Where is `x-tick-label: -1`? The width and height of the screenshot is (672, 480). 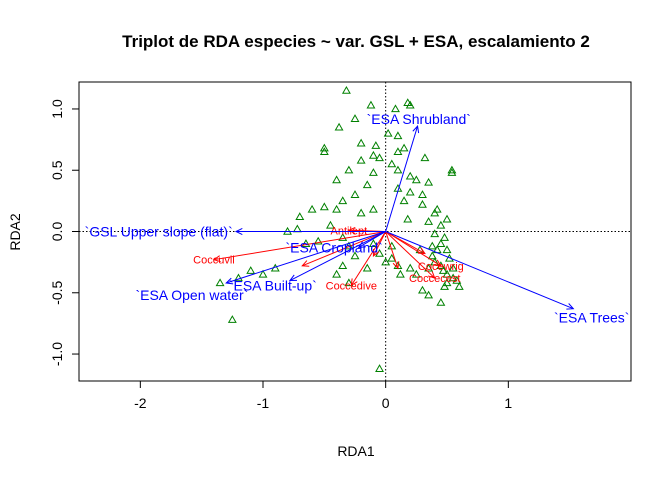
x-tick-label: -1 is located at coordinates (263, 403).